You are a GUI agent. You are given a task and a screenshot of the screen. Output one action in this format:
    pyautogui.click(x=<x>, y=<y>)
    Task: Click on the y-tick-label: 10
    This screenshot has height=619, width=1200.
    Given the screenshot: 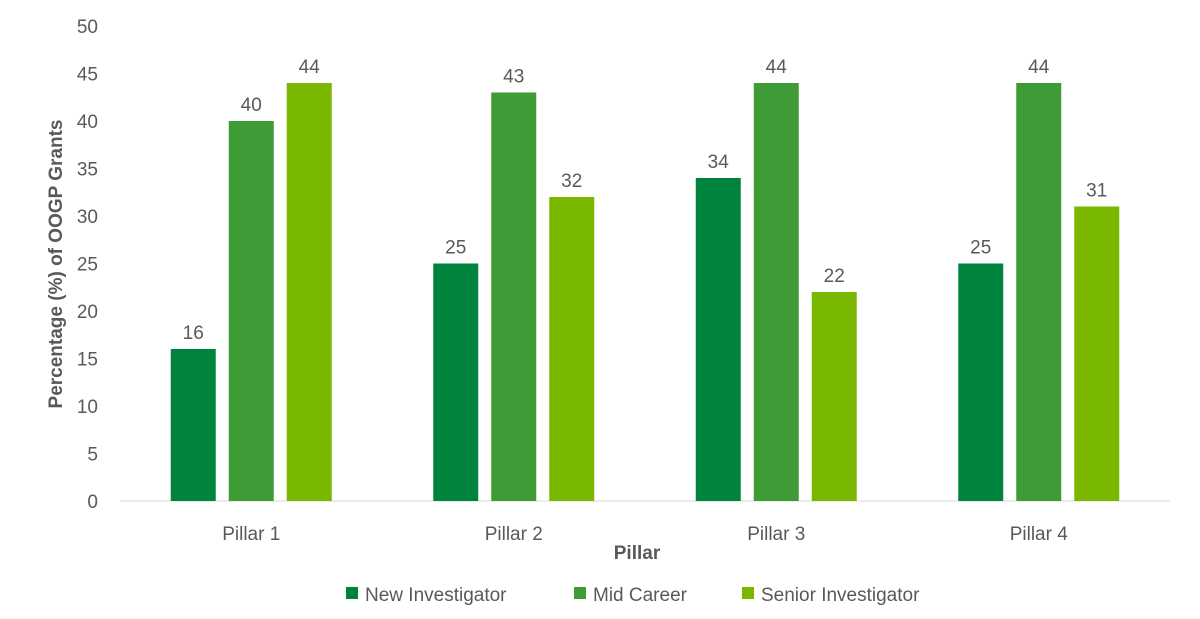 What is the action you would take?
    pyautogui.click(x=87, y=407)
    